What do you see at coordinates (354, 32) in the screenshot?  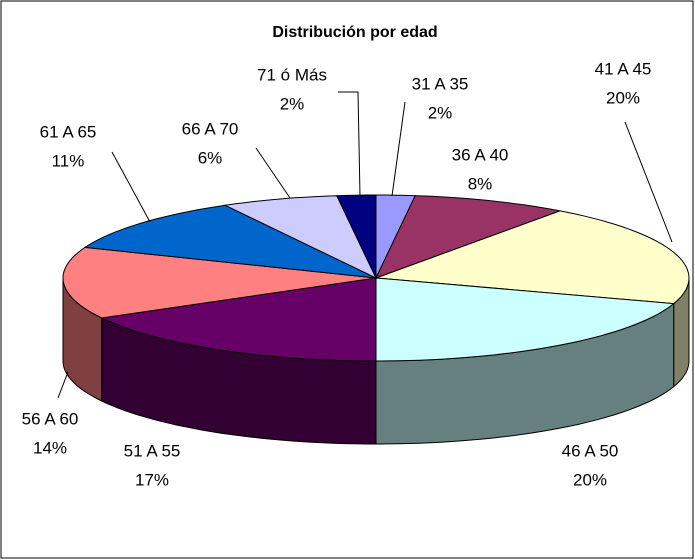 I see `chart-title: Distribución por edad` at bounding box center [354, 32].